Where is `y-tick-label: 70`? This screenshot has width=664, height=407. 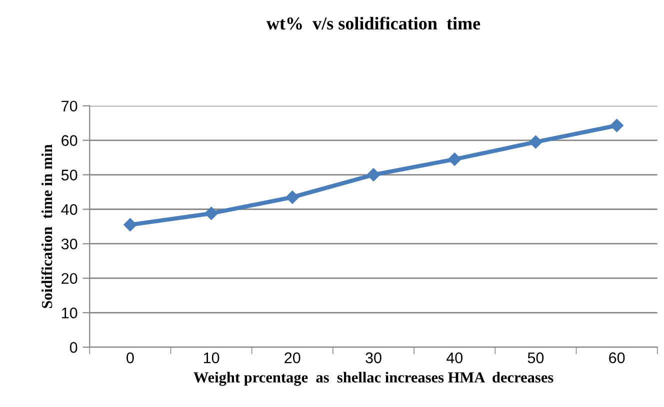 y-tick-label: 70 is located at coordinates (70, 106).